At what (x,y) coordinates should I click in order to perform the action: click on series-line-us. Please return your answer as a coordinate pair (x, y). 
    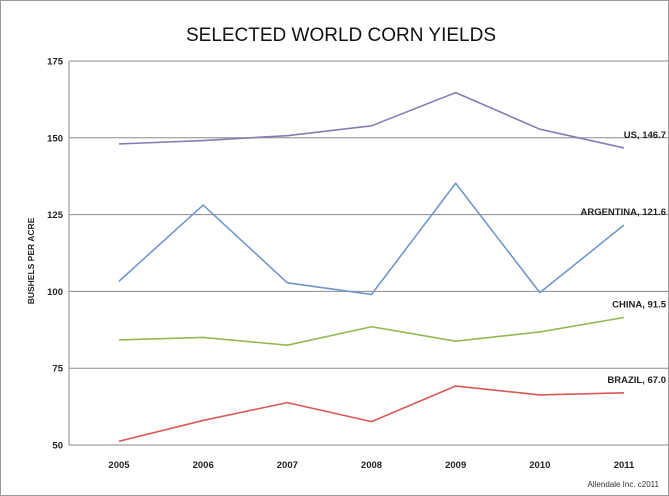
    Looking at the image, I should click on (371, 120).